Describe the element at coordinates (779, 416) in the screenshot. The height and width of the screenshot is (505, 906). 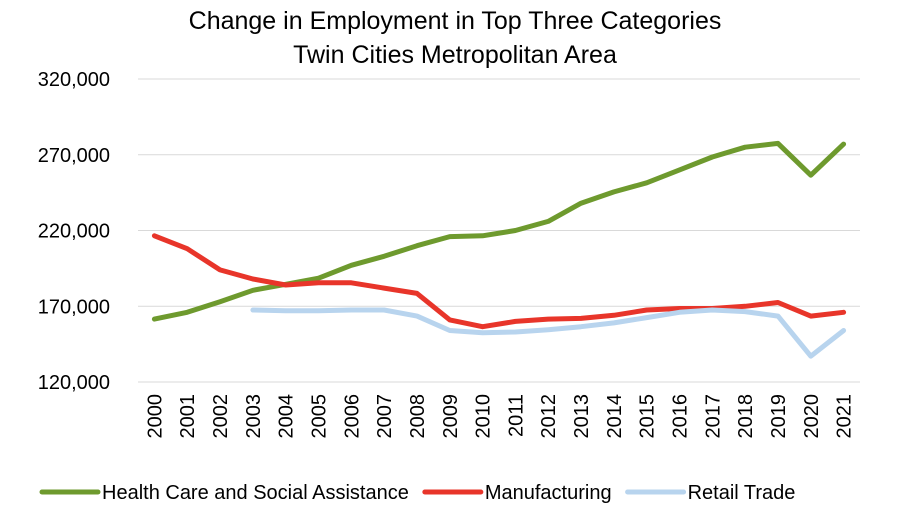
I see `x-tick-label: 2019` at that location.